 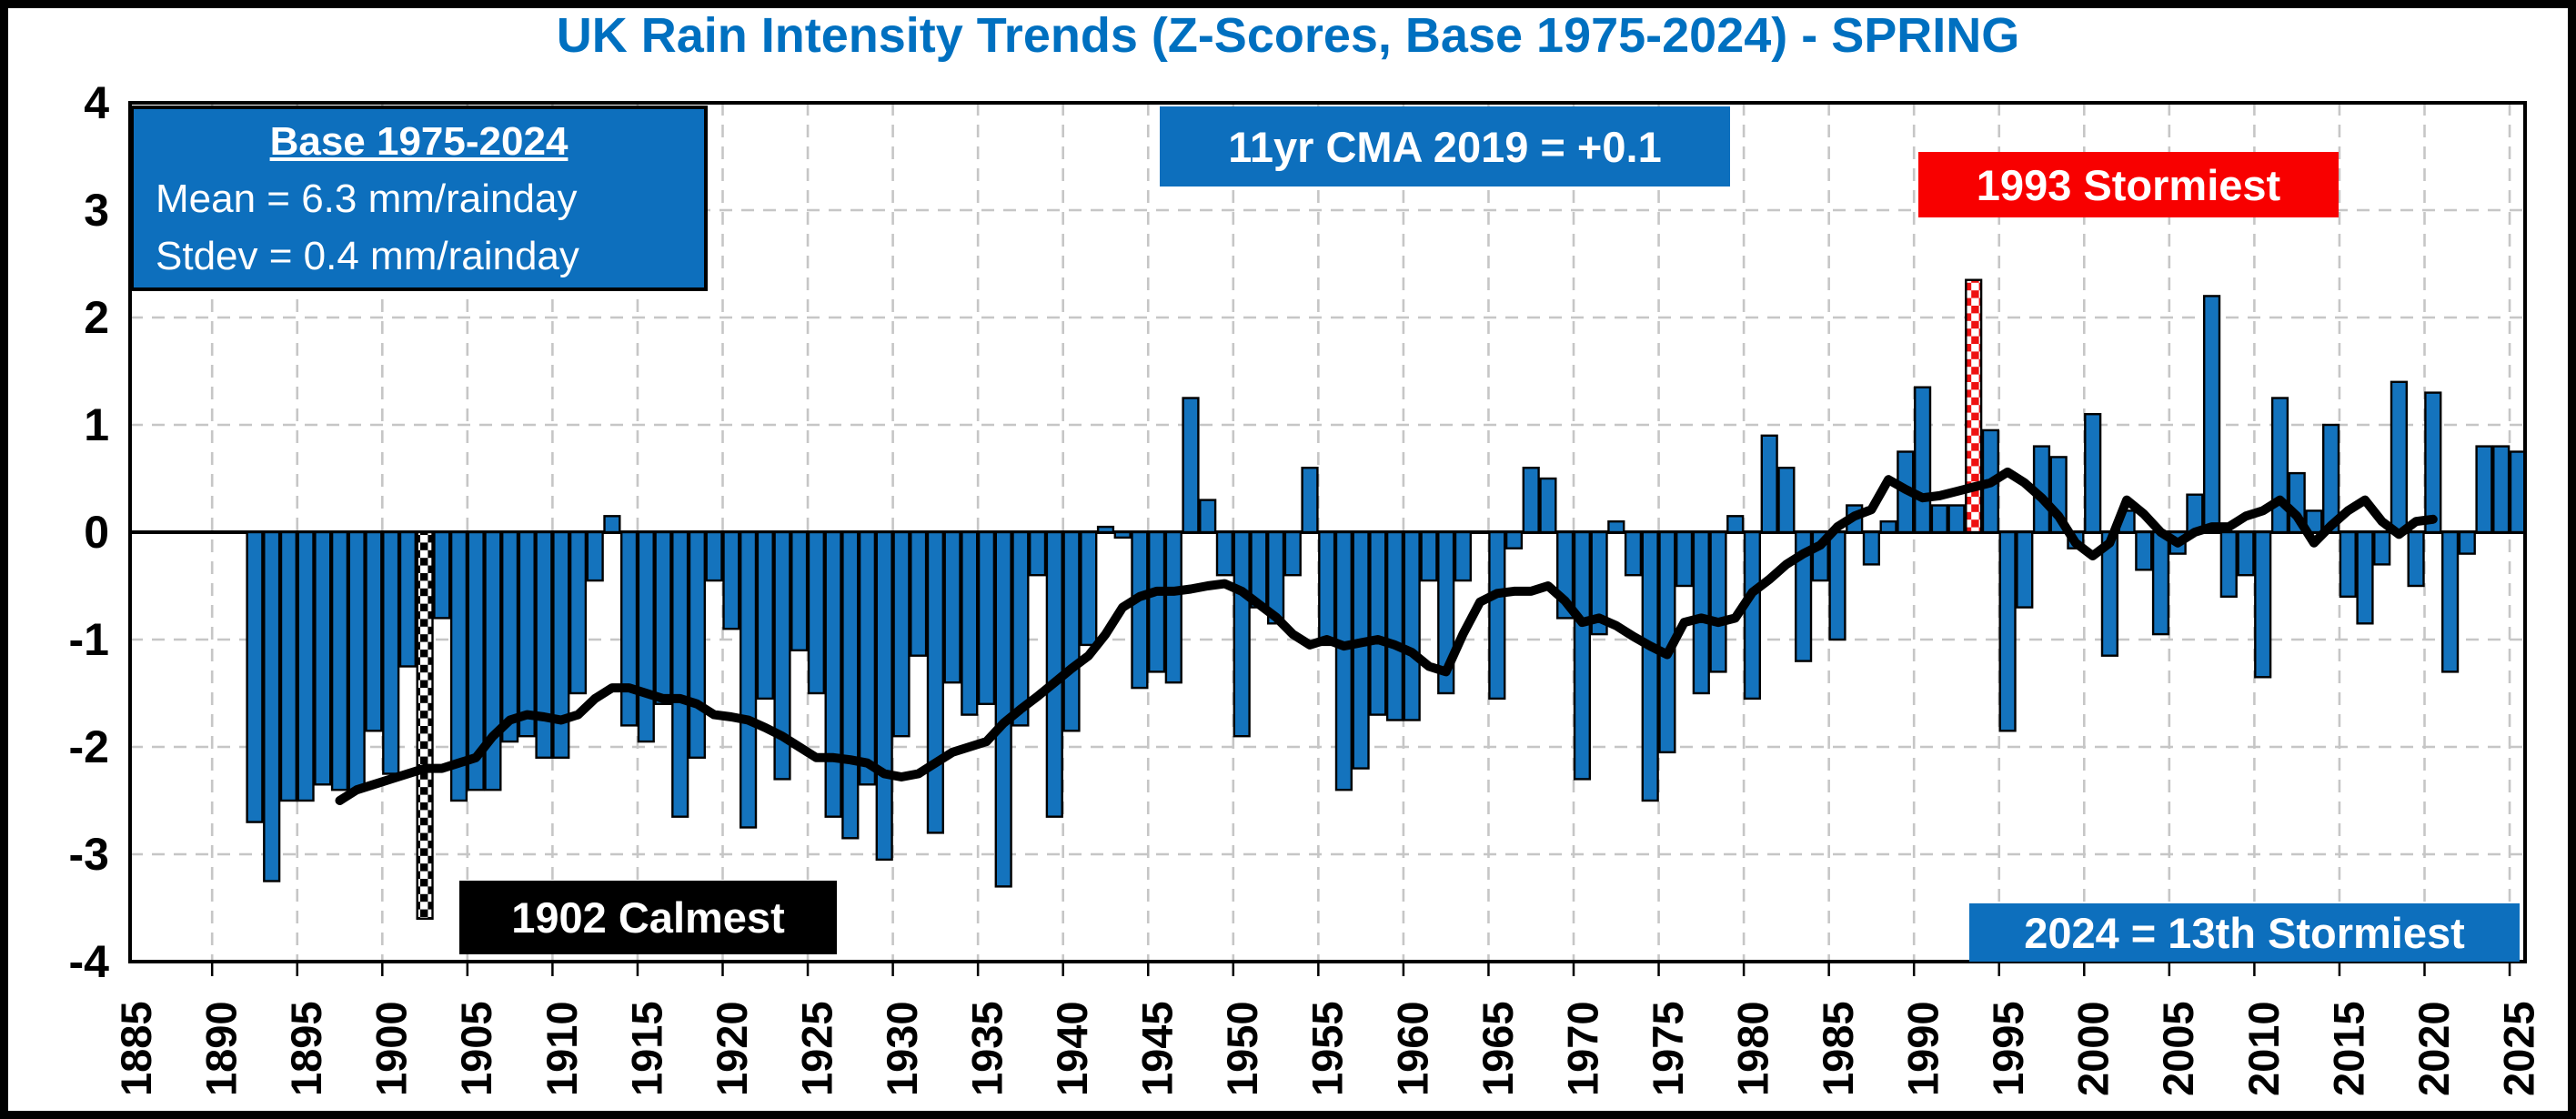 What do you see at coordinates (1956, 519) in the screenshot?
I see `bar-1992` at bounding box center [1956, 519].